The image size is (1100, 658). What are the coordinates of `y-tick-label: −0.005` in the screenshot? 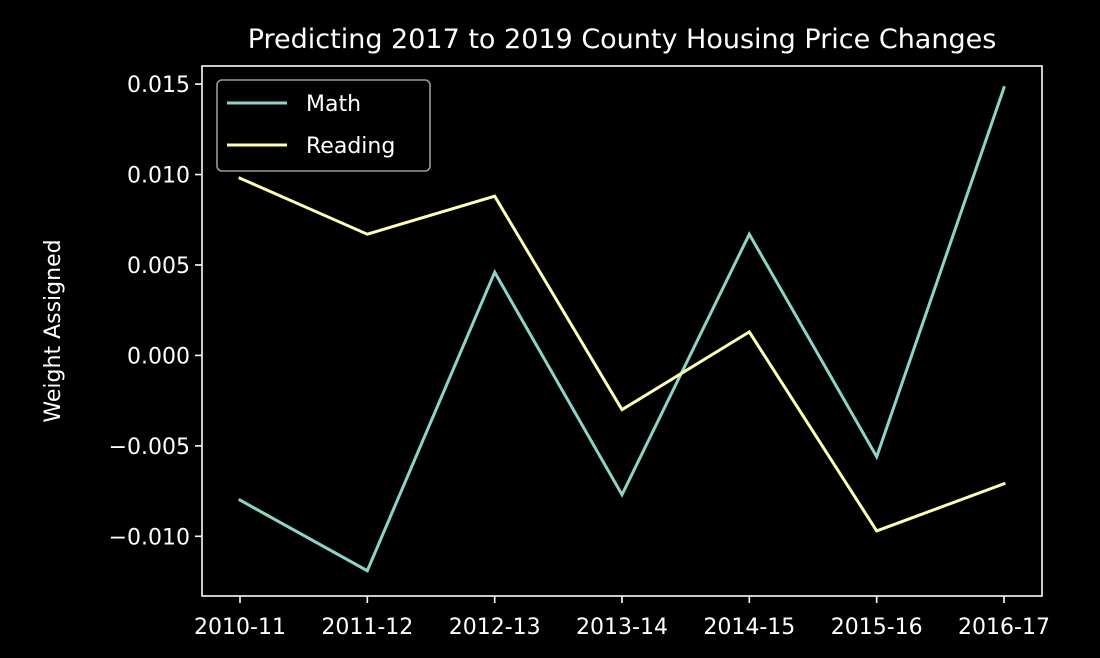 It's located at (149, 447).